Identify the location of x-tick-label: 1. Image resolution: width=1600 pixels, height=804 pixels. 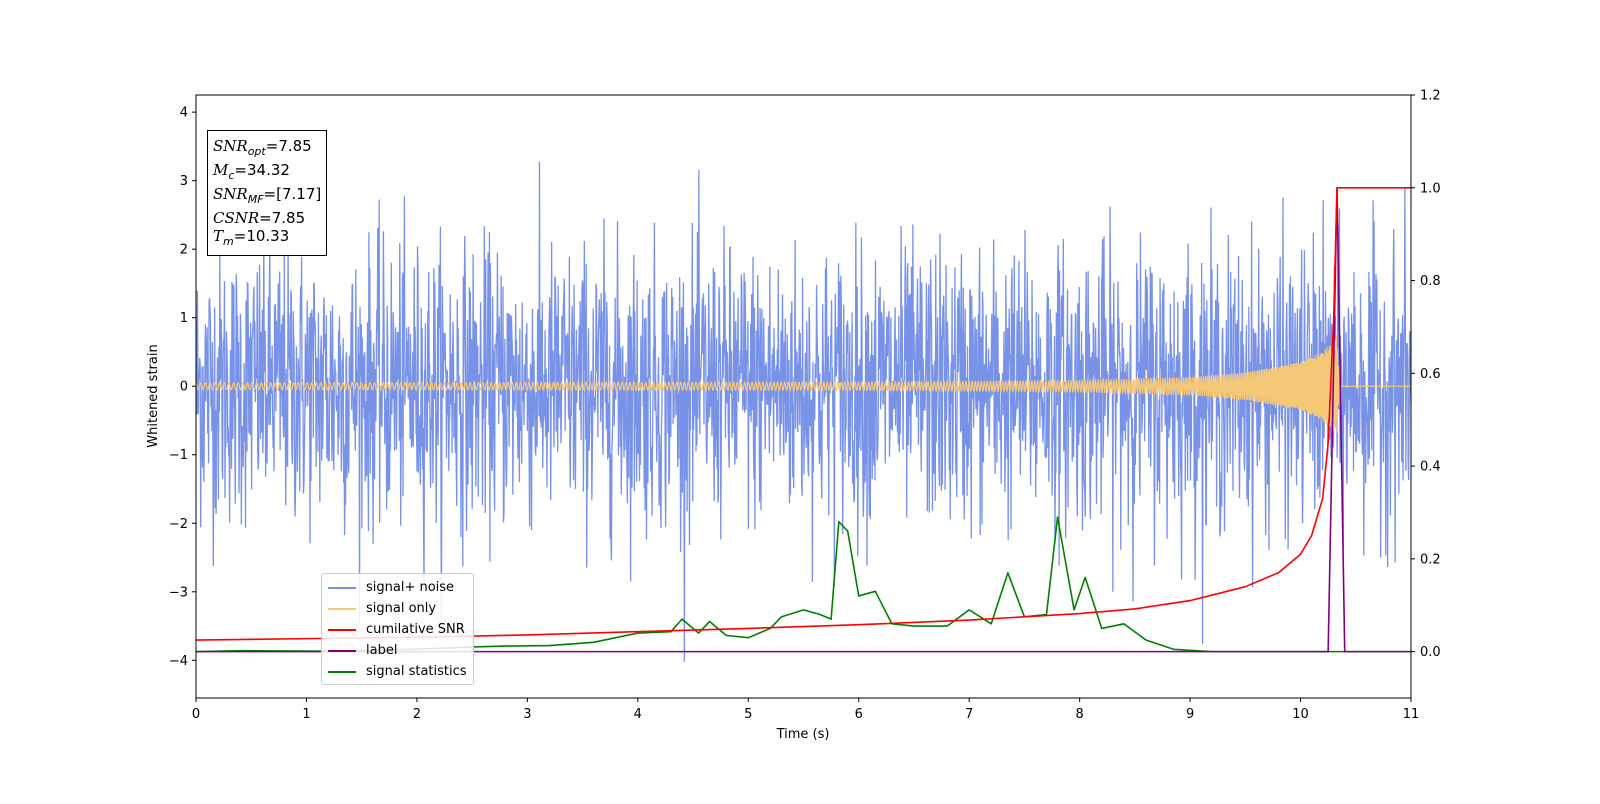
(306, 714).